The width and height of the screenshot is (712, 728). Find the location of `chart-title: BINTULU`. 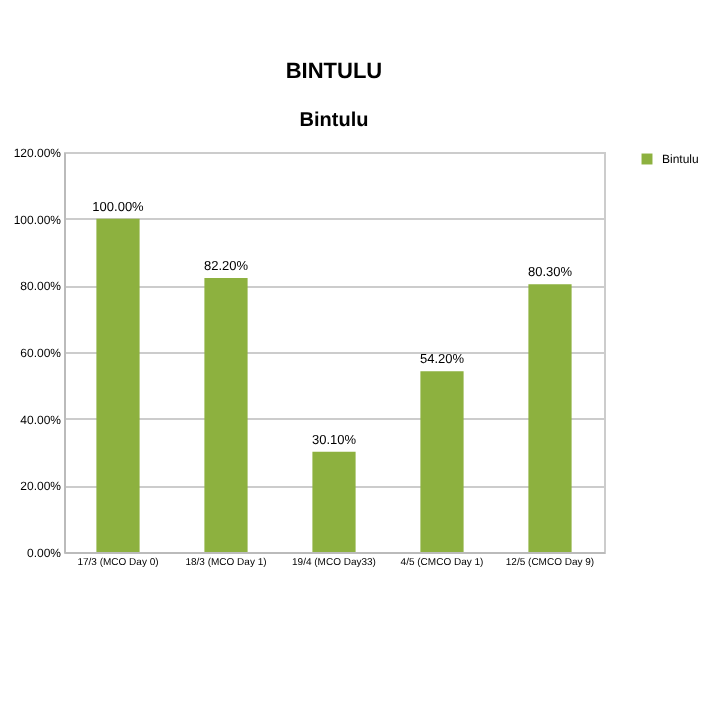

chart-title: BINTULU is located at coordinates (334, 72).